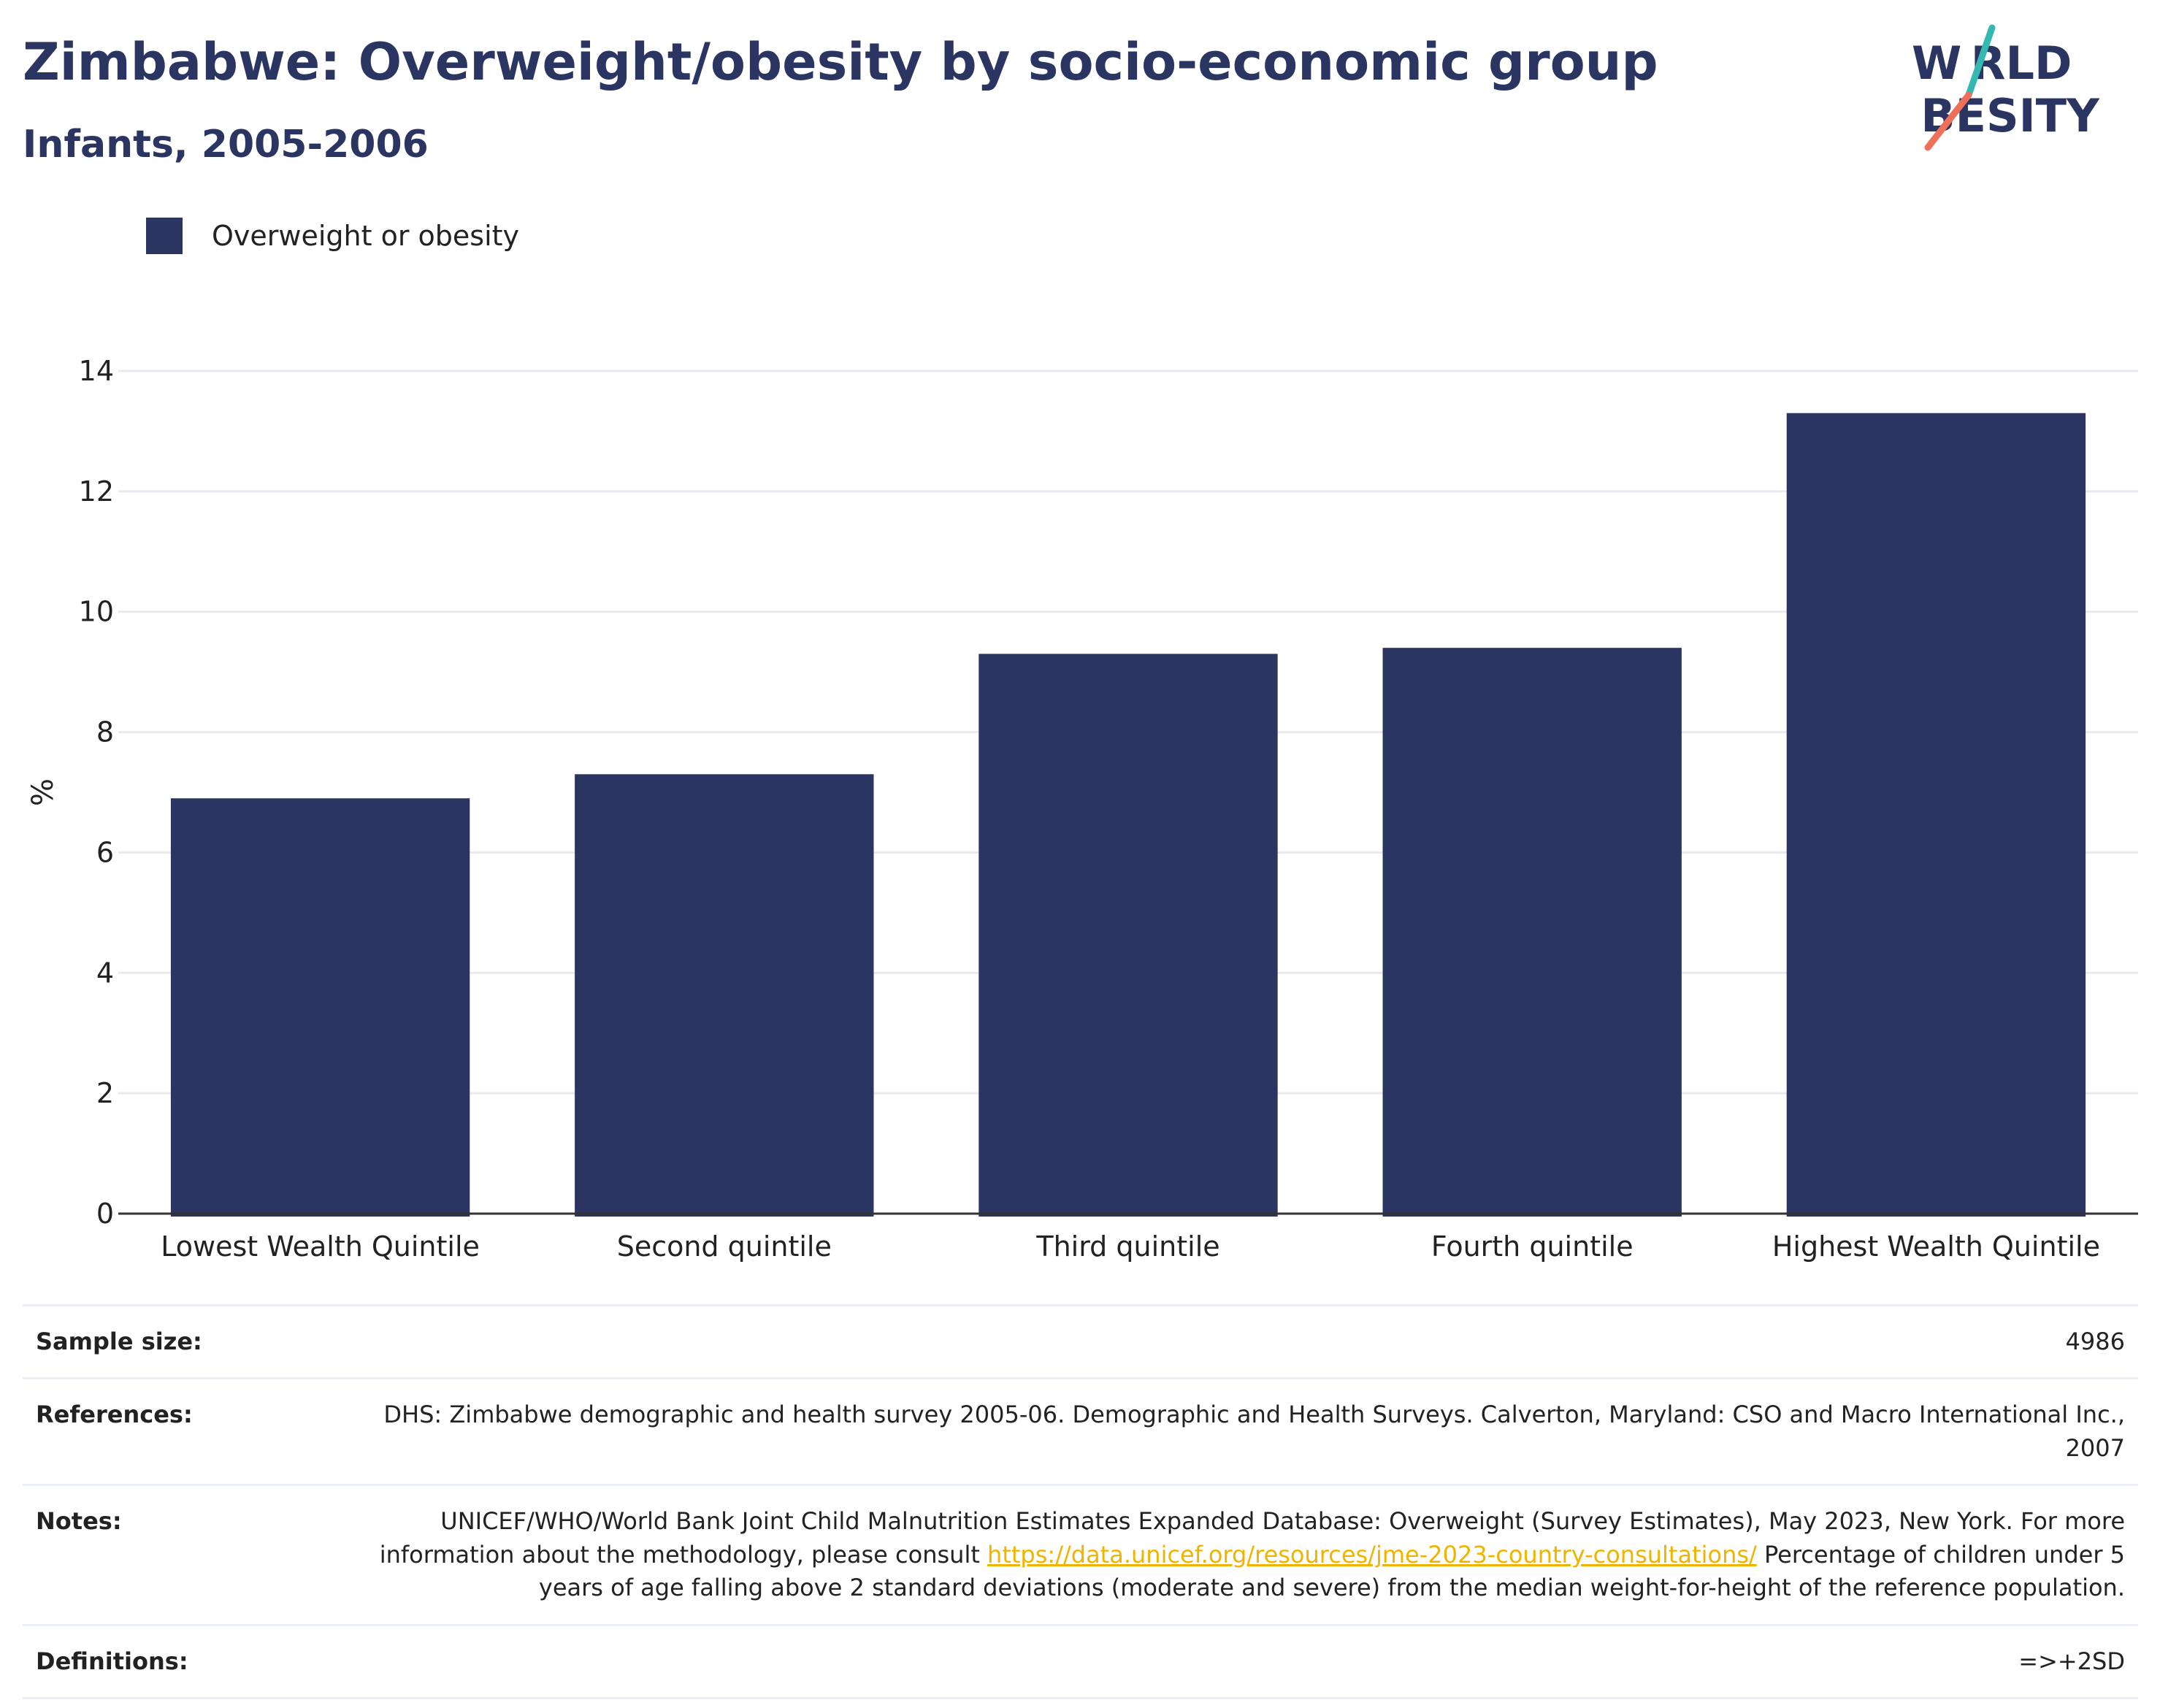 Image resolution: width=2160 pixels, height=1708 pixels. I want to click on y-tick-label: 4, so click(105, 973).